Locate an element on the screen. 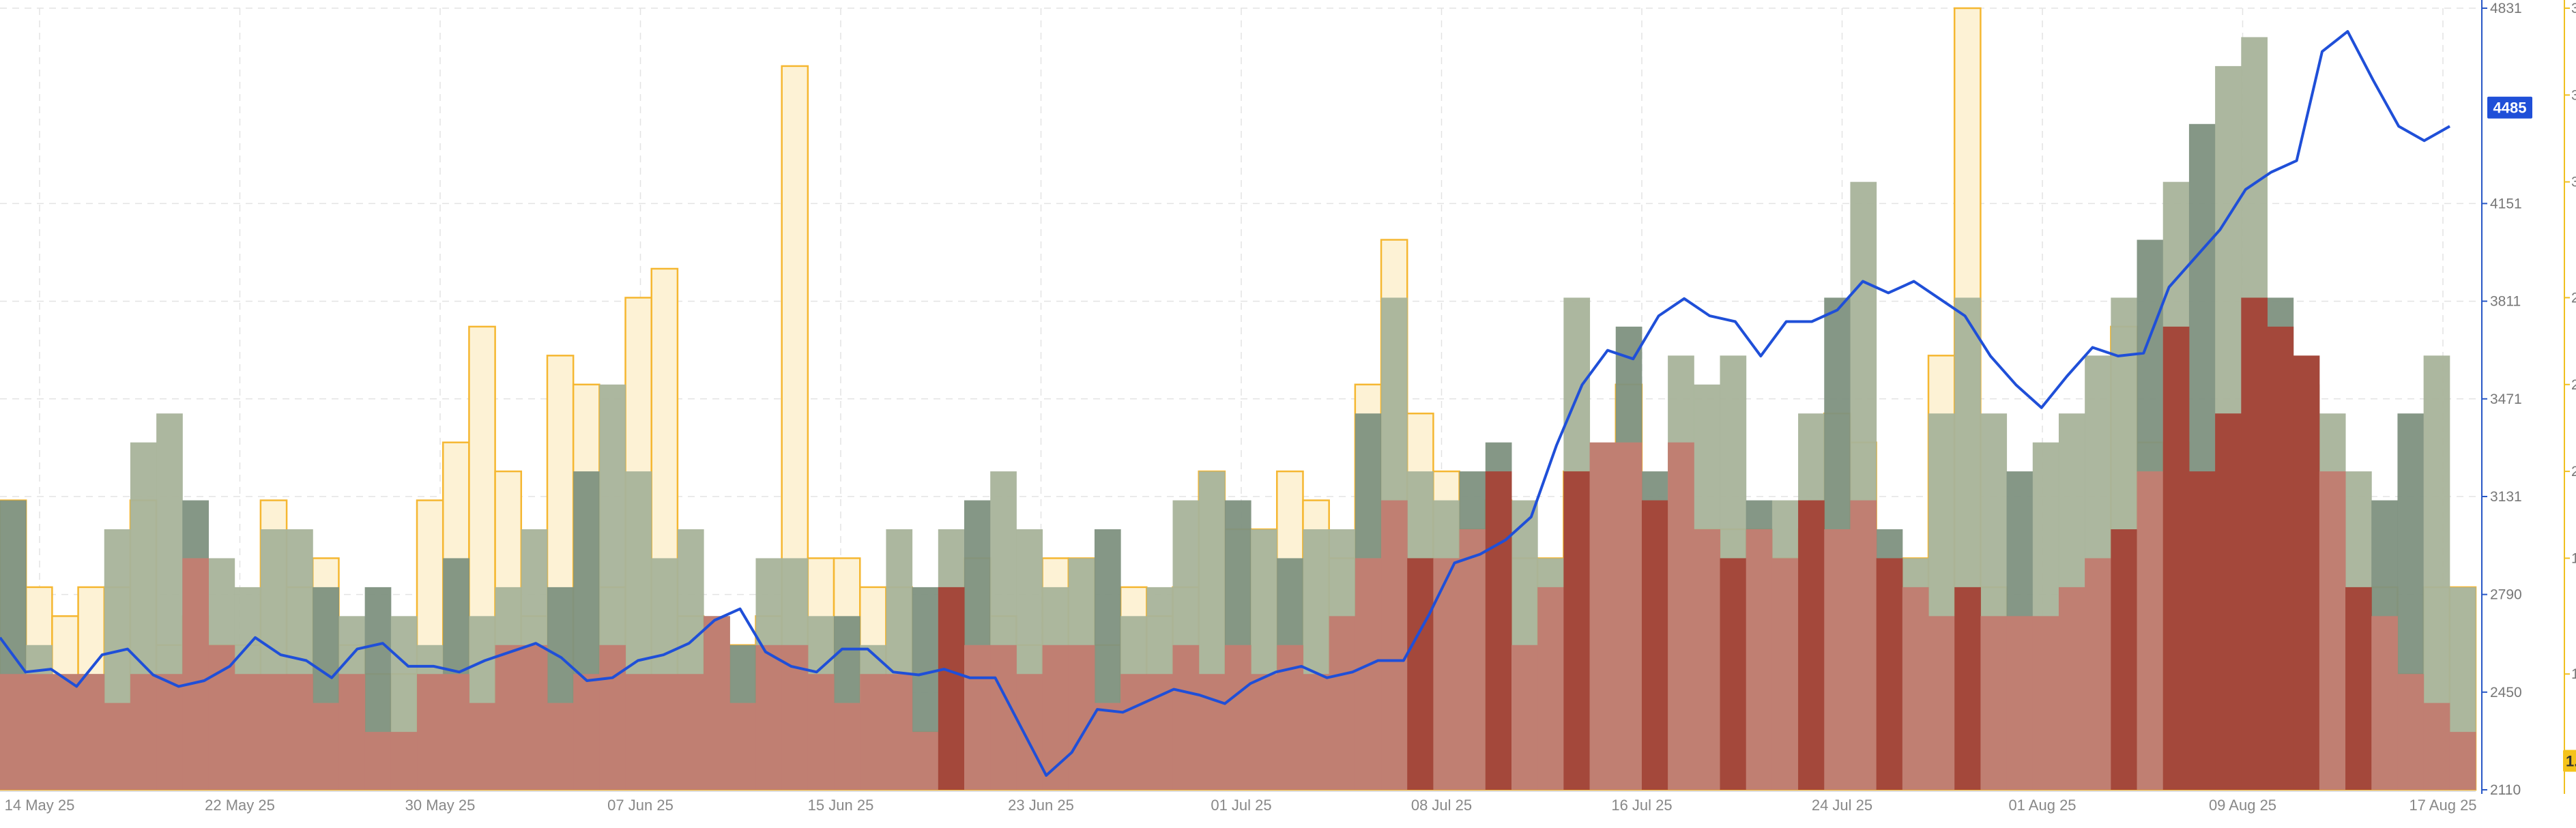 This screenshot has height=828, width=2576. x-axis-tick-label: 15 Jun 25 is located at coordinates (841, 806).